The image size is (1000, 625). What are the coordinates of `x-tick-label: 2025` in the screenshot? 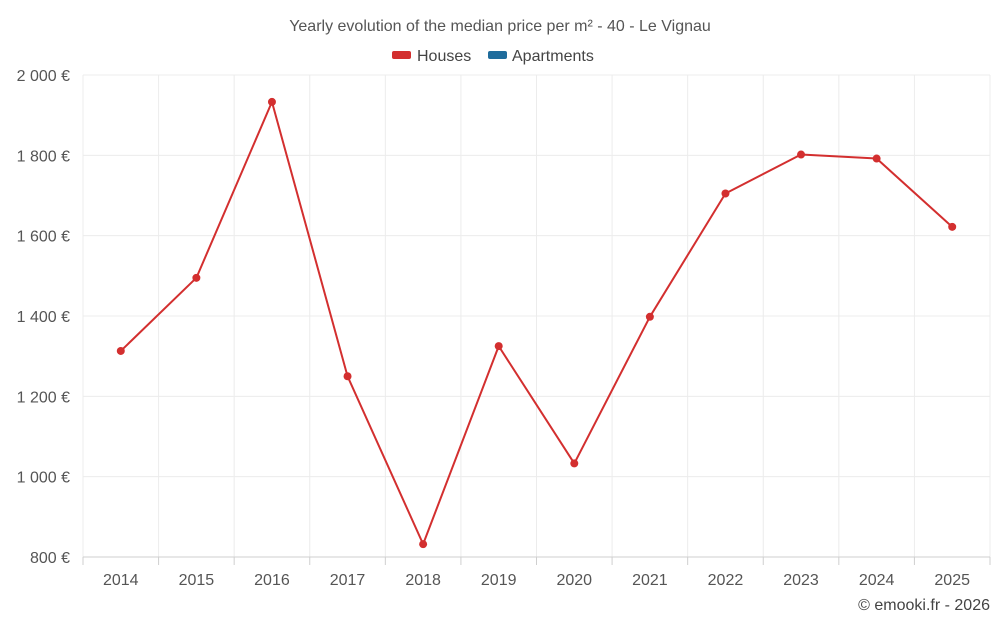 It's located at (952, 580).